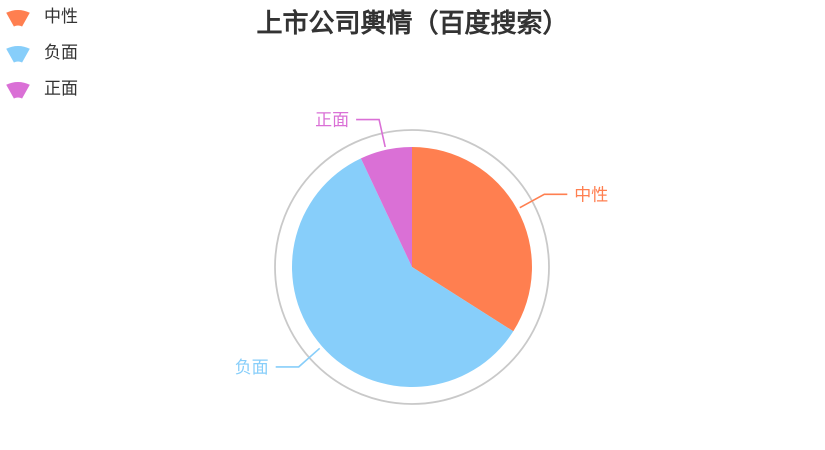 Image resolution: width=825 pixels, height=450 pixels. I want to click on pie-label-positive: 正面, so click(332, 120).